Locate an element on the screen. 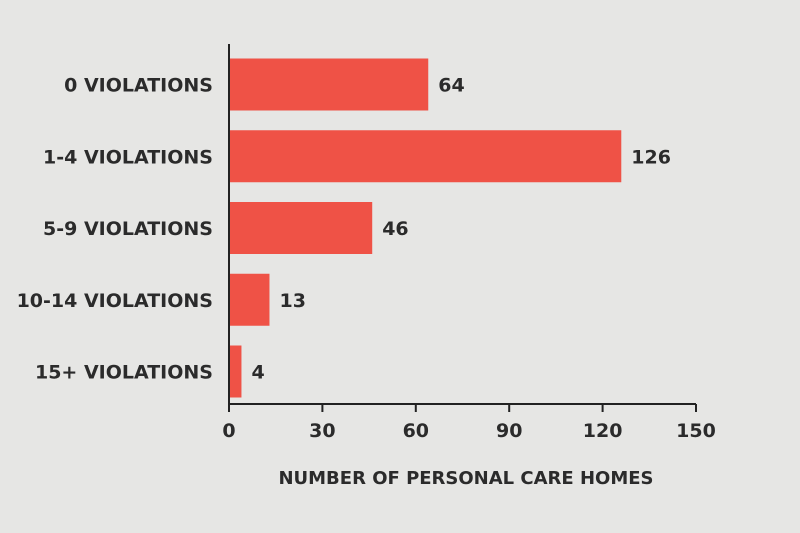 The width and height of the screenshot is (800, 533). x-ticks-group: 0 30 60 90 120 150 is located at coordinates (469, 423).